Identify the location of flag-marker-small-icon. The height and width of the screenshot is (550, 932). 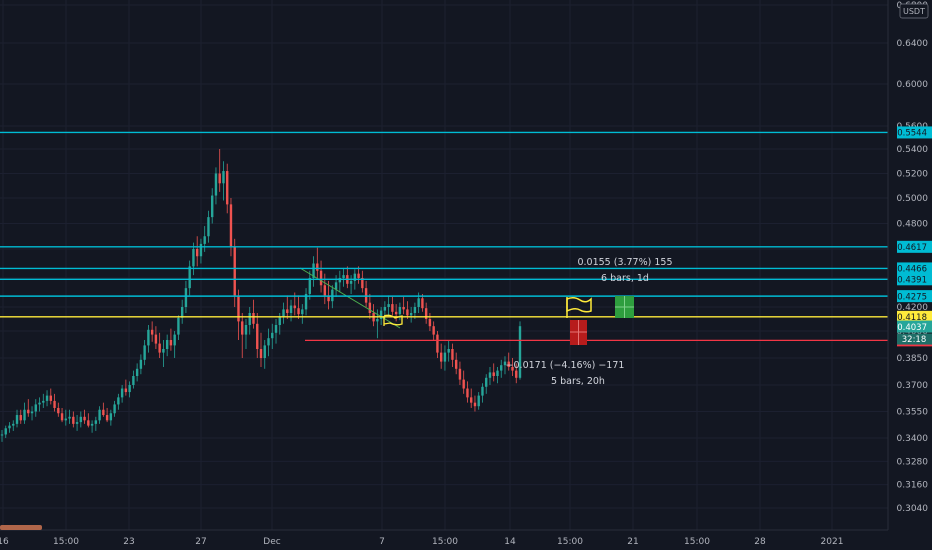
(393, 320).